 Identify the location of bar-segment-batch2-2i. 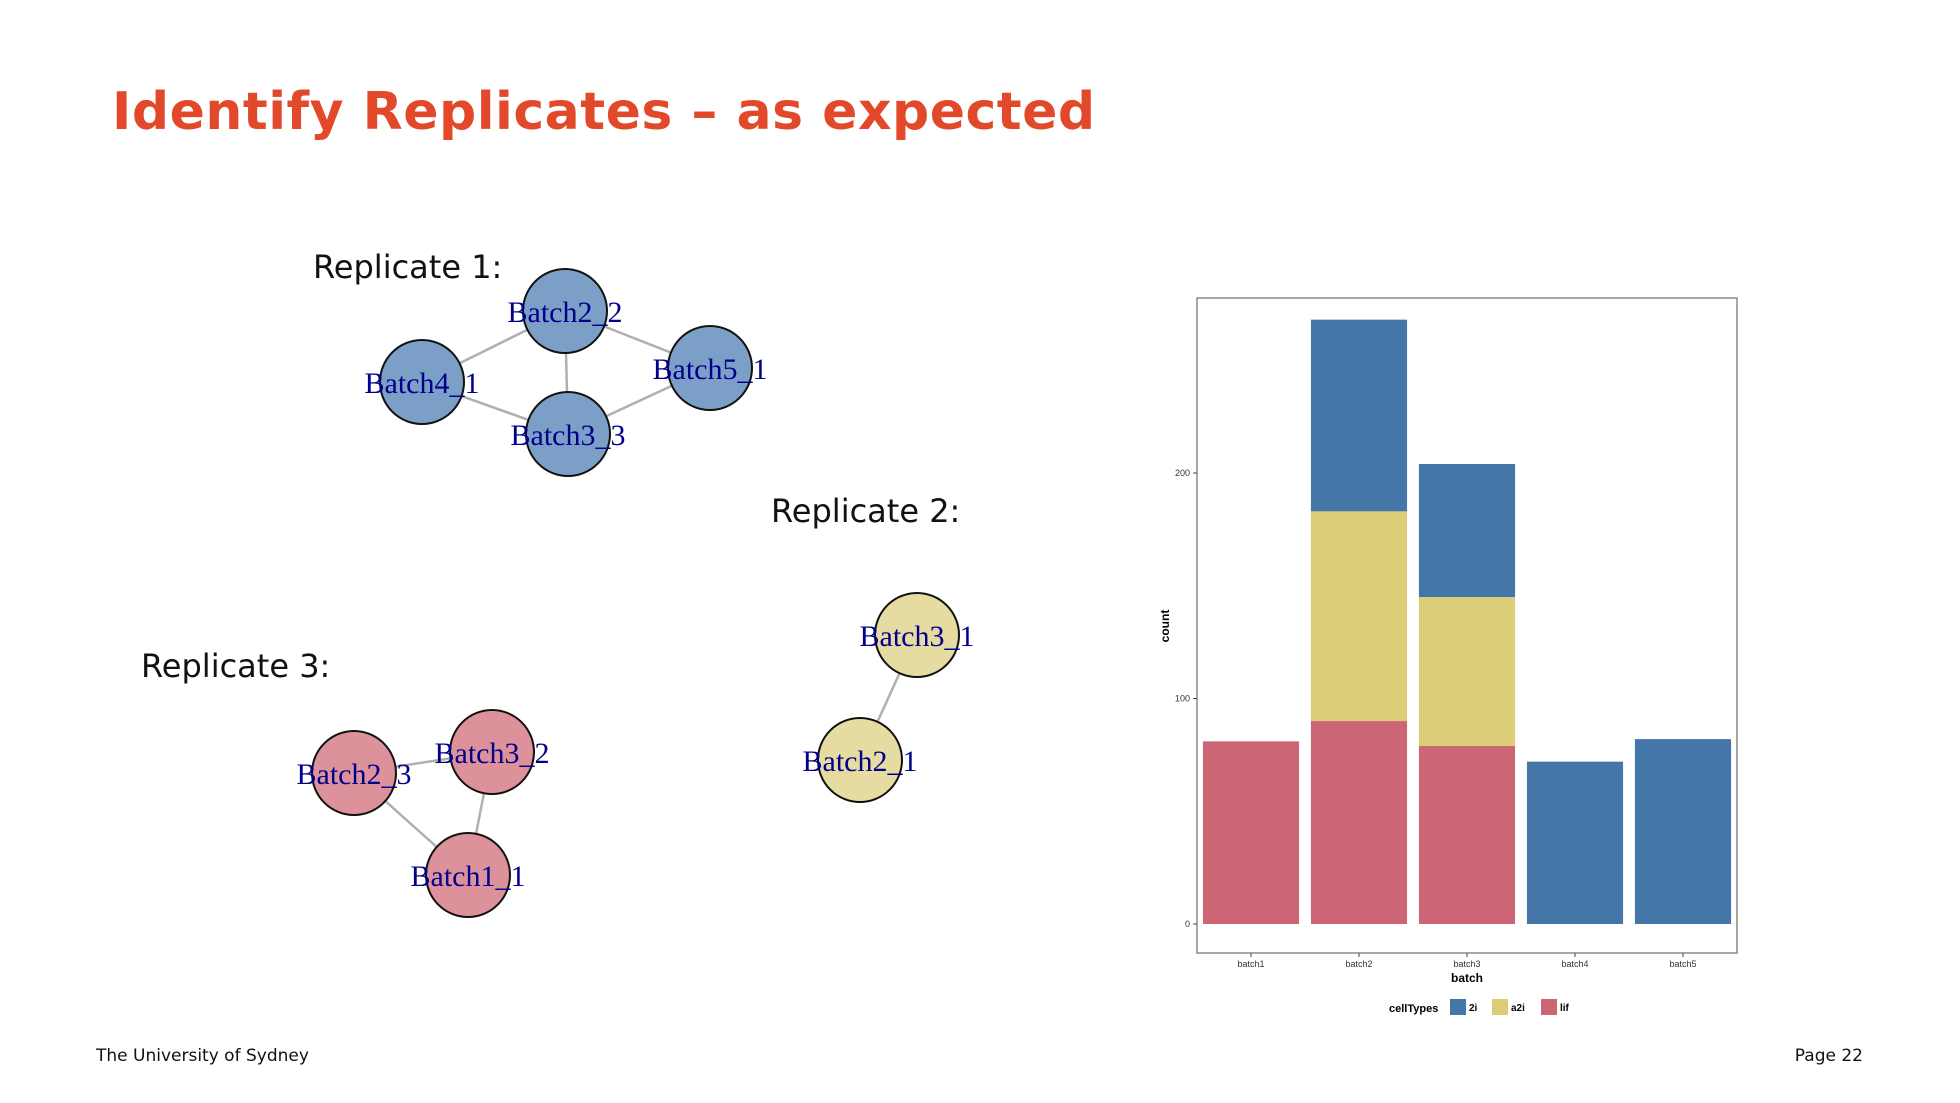
(1359, 415).